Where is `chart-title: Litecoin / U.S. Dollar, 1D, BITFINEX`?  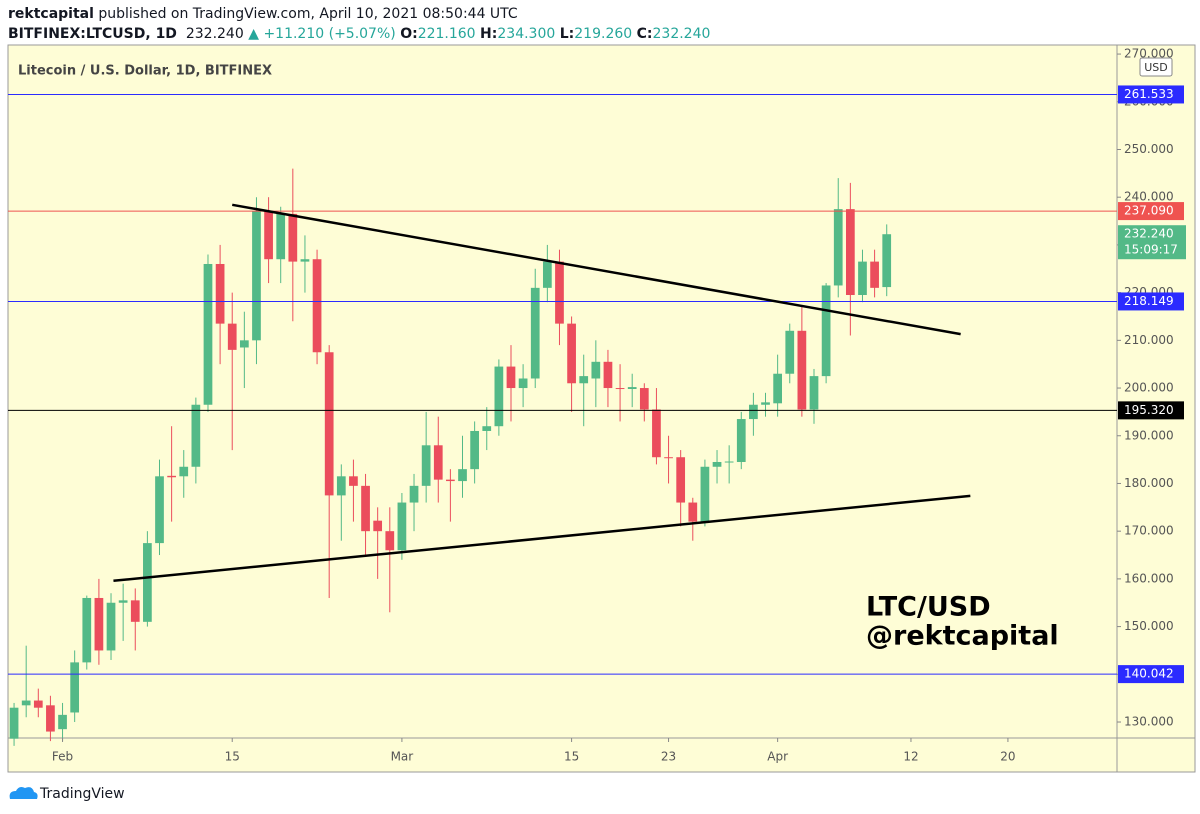
chart-title: Litecoin / U.S. Dollar, 1D, BITFINEX is located at coordinates (145, 71).